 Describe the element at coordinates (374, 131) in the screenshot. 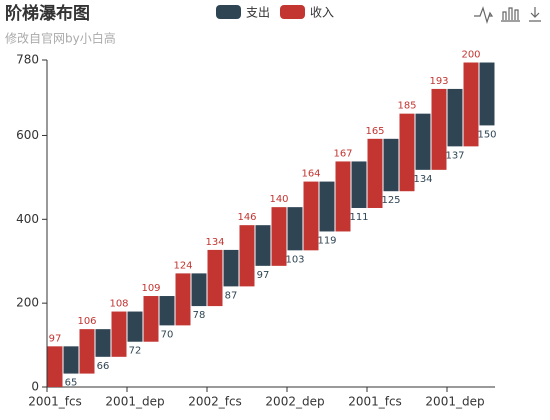

I see `value-label: 165` at that location.